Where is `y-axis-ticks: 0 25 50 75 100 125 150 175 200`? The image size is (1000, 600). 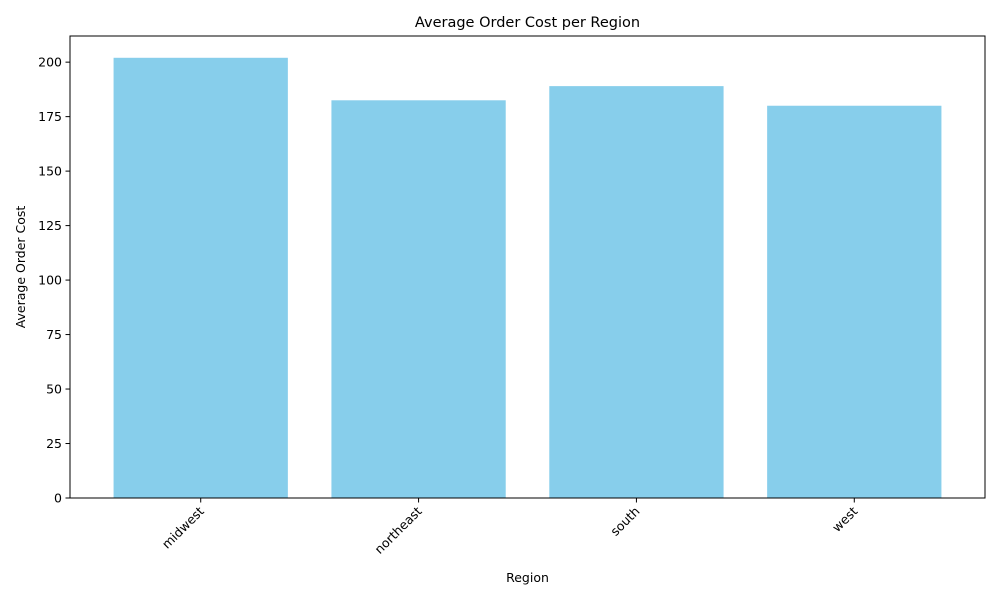
y-axis-ticks: 0 25 50 75 100 125 150 175 200 is located at coordinates (54, 280).